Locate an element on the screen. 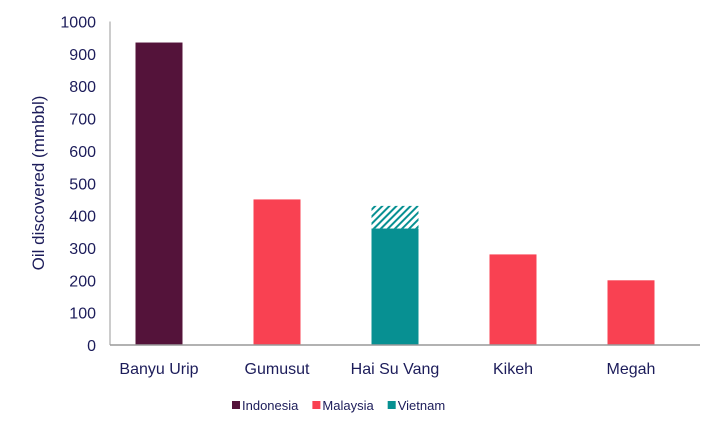 Image resolution: width=720 pixels, height=432 pixels. y-tick-label: 300 is located at coordinates (82, 249).